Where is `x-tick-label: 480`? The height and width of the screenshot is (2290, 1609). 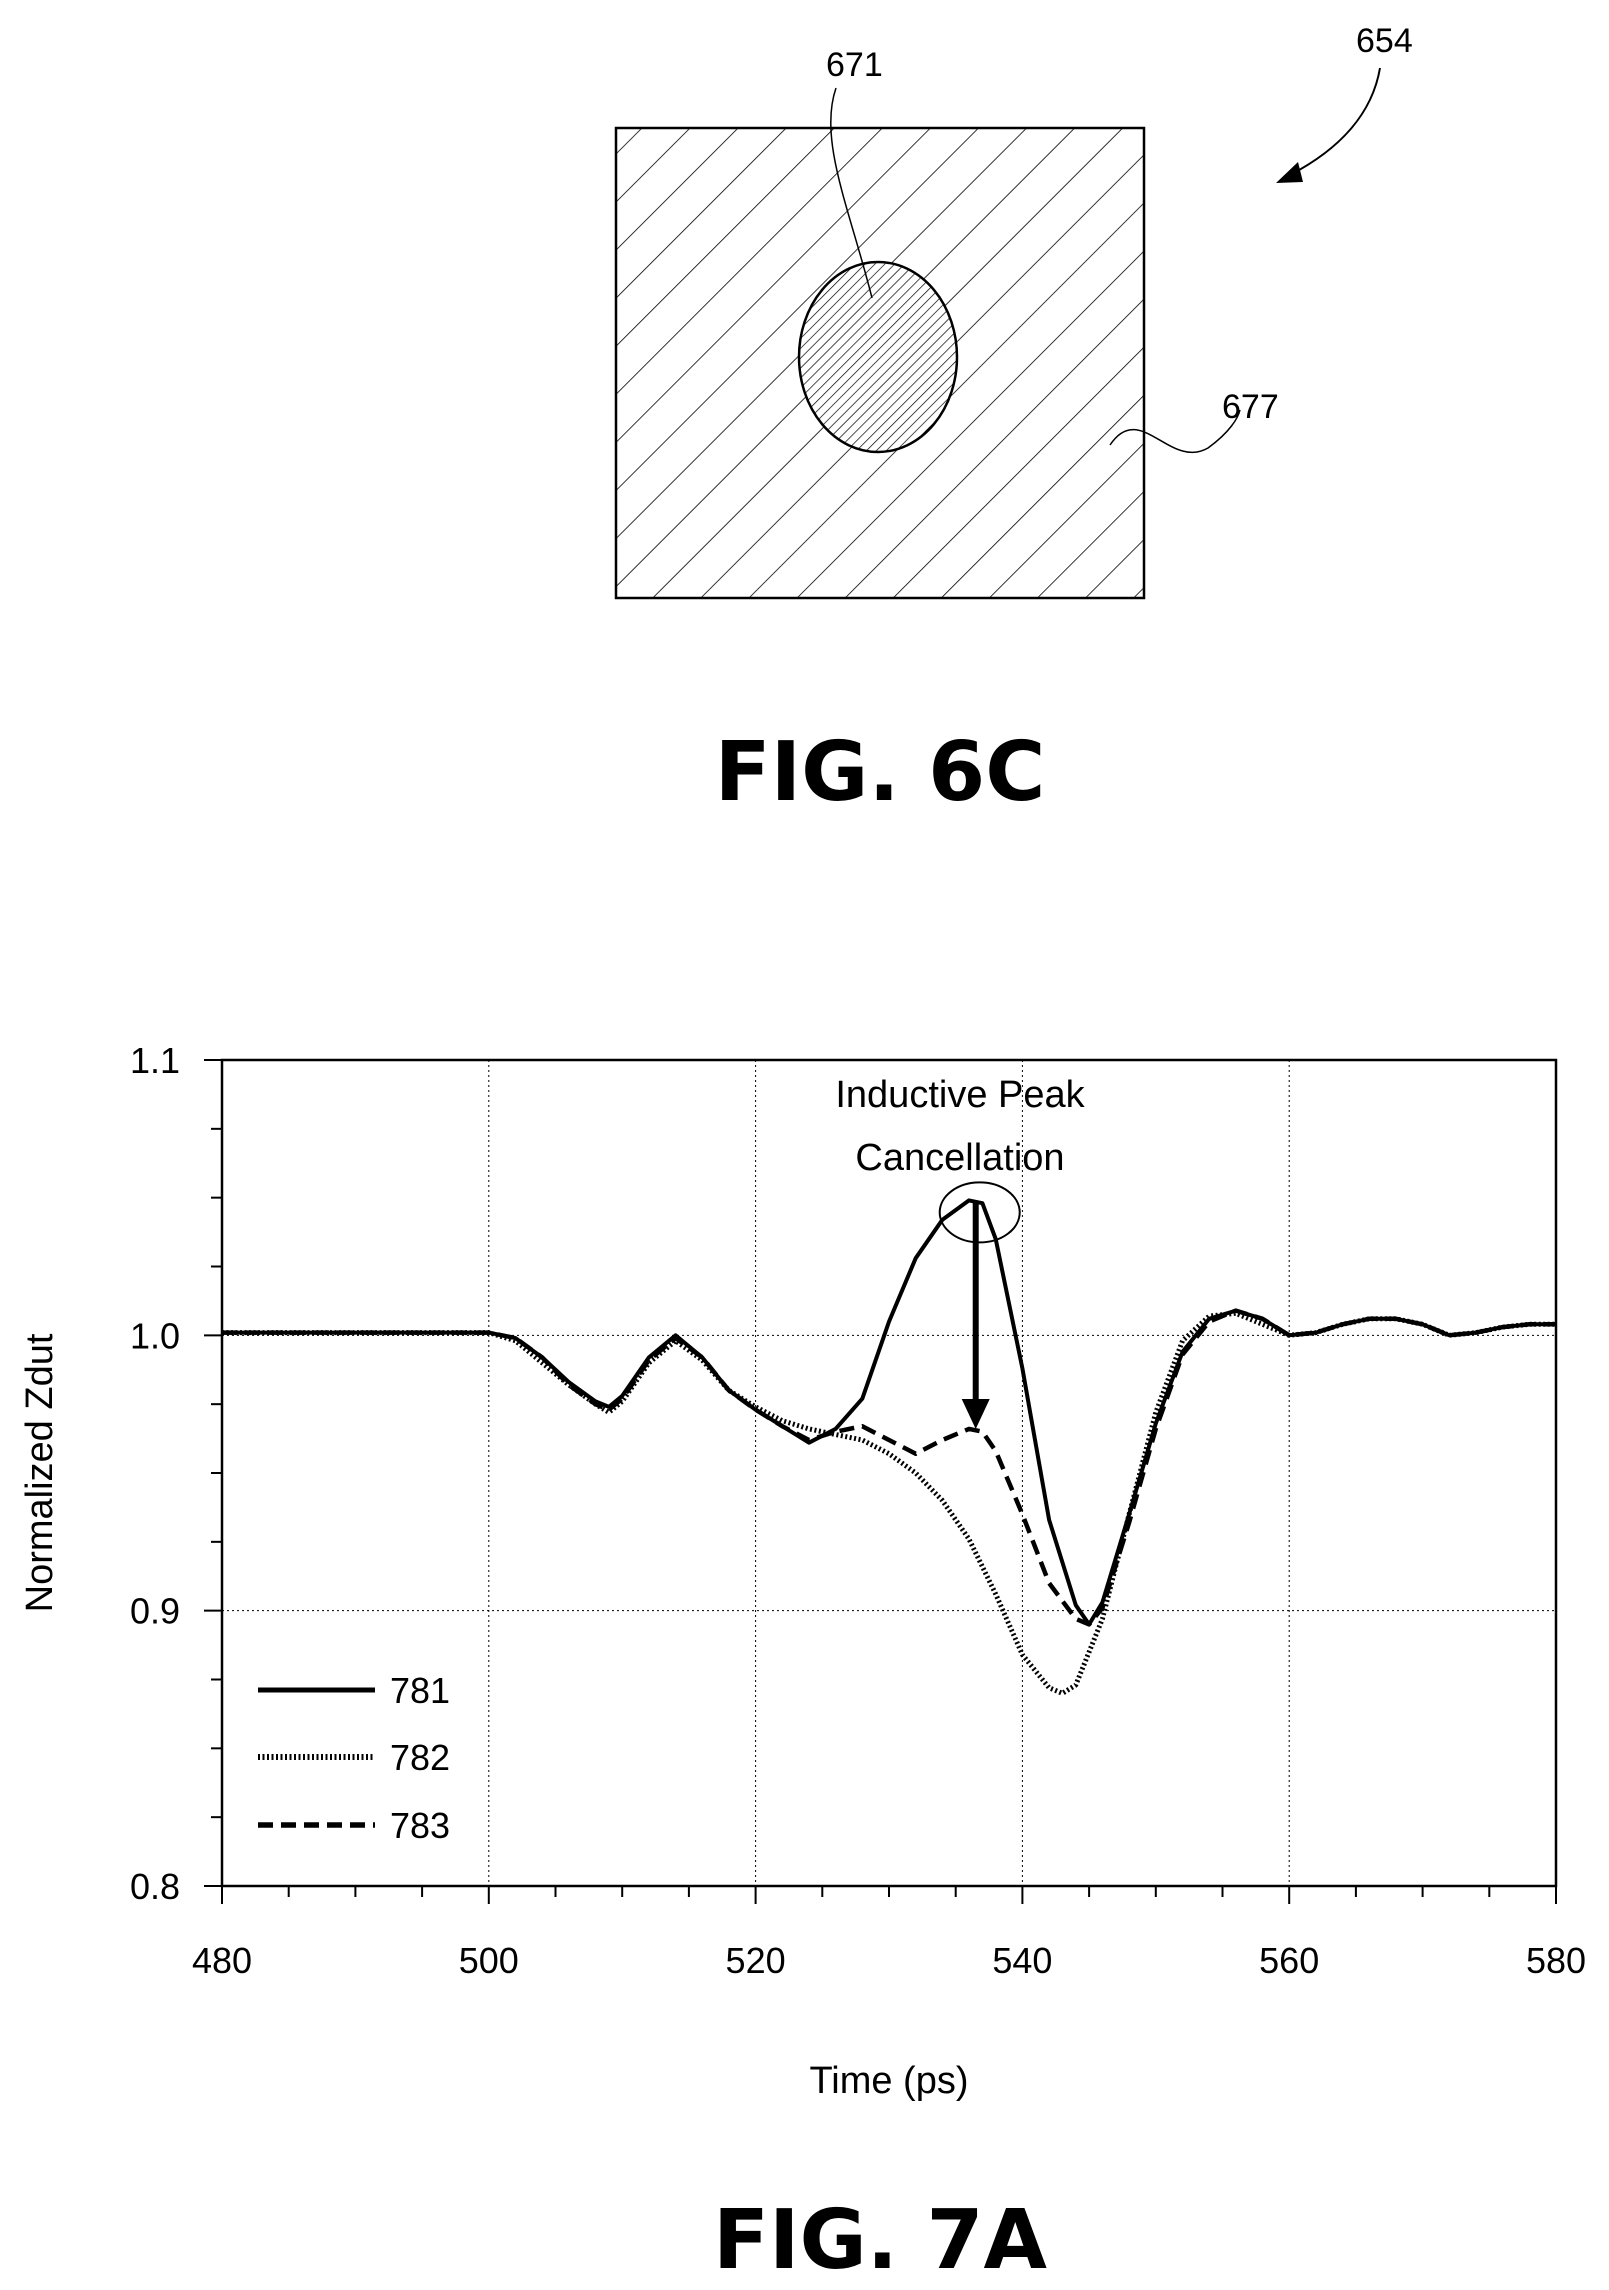
x-tick-label: 480 is located at coordinates (222, 1960).